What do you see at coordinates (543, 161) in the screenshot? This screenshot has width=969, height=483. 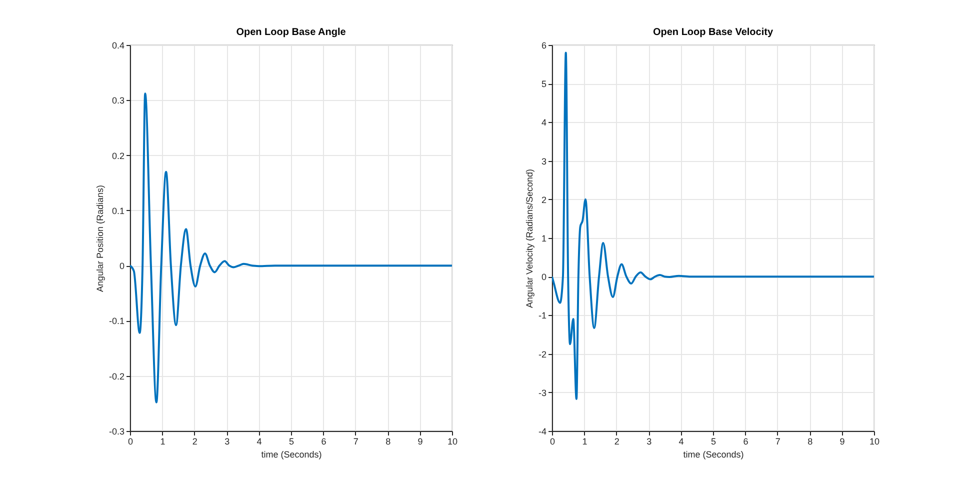 I see `y-tick-label: 3` at bounding box center [543, 161].